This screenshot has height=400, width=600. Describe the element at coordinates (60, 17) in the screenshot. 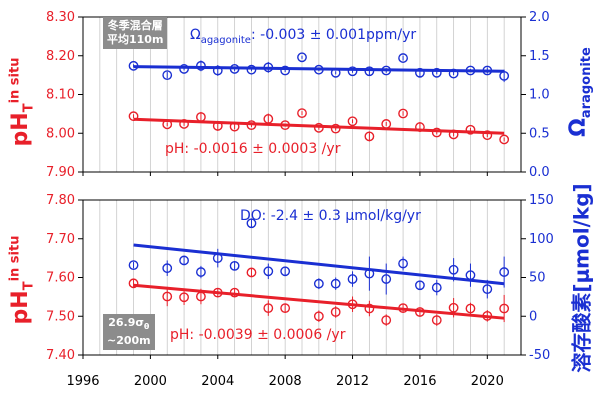

I see `top-left-tick-label: 8.30` at that location.